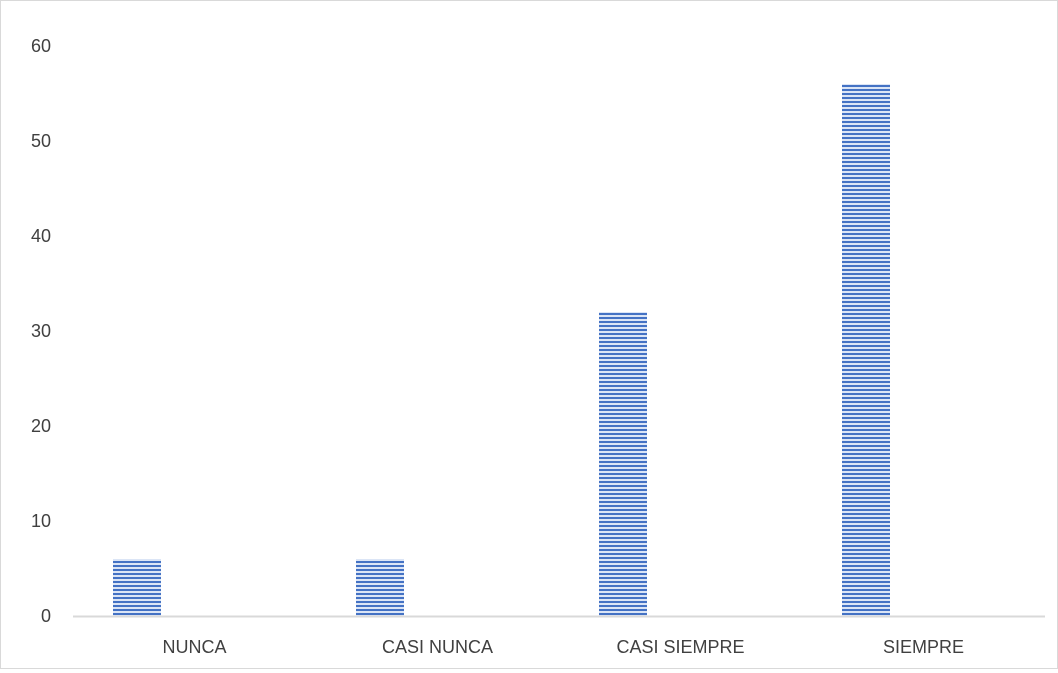 The image size is (1058, 673). I want to click on y-tick-label: 0, so click(46, 616).